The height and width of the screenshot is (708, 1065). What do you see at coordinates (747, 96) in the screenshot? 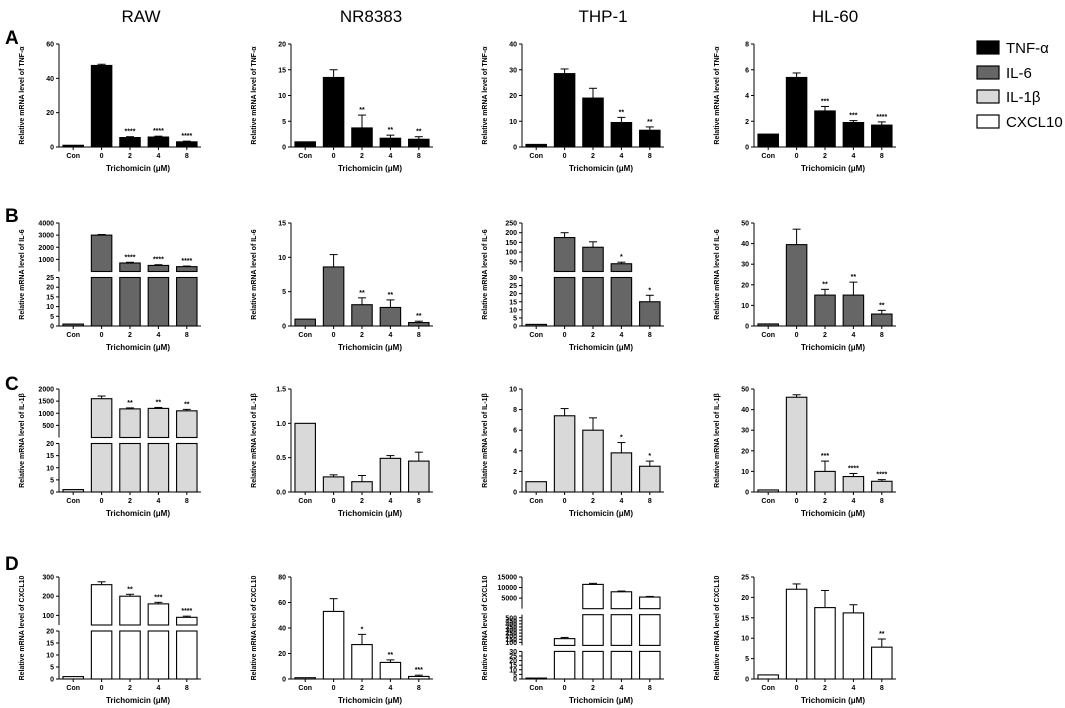
I see `y-tick-label: 4` at bounding box center [747, 96].